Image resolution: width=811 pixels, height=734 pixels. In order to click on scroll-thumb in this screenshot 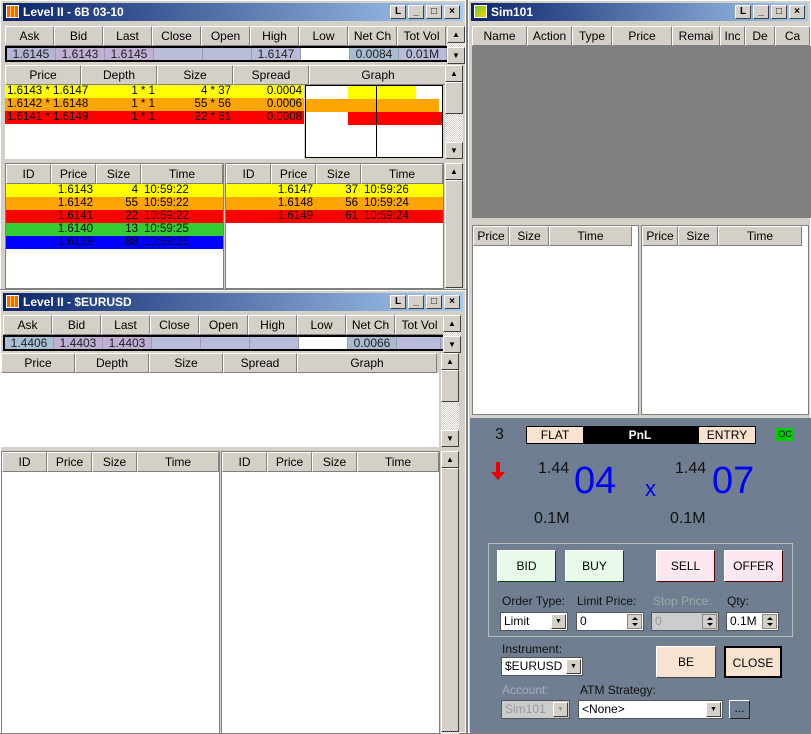, I will do `click(454, 98)`.